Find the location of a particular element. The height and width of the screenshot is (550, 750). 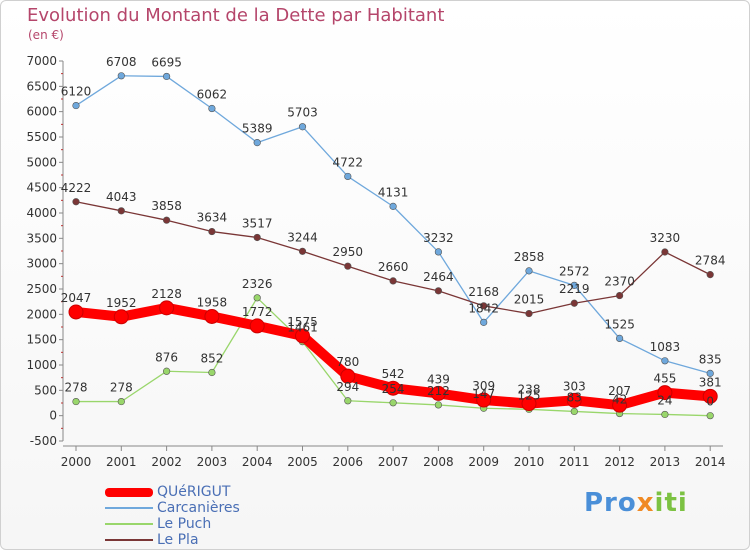

x-tick-label: 2011 is located at coordinates (574, 462).